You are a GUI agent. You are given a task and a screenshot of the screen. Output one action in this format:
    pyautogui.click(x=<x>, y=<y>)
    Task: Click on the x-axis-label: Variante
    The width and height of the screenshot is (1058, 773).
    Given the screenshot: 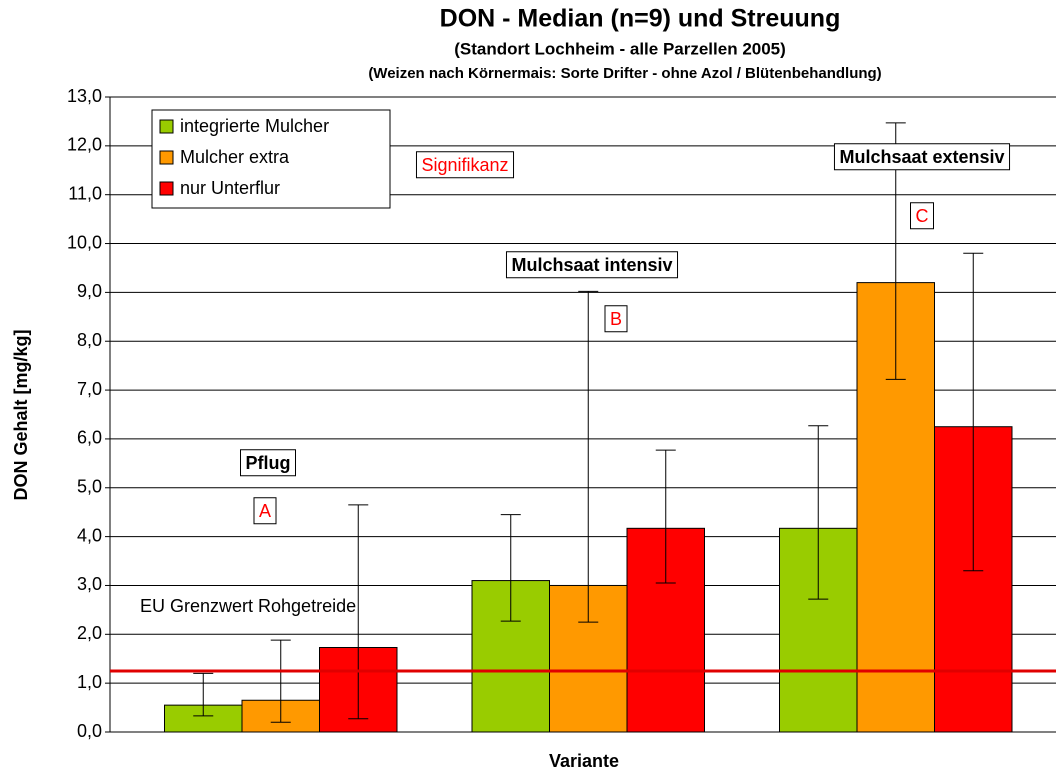 What is the action you would take?
    pyautogui.click(x=584, y=761)
    